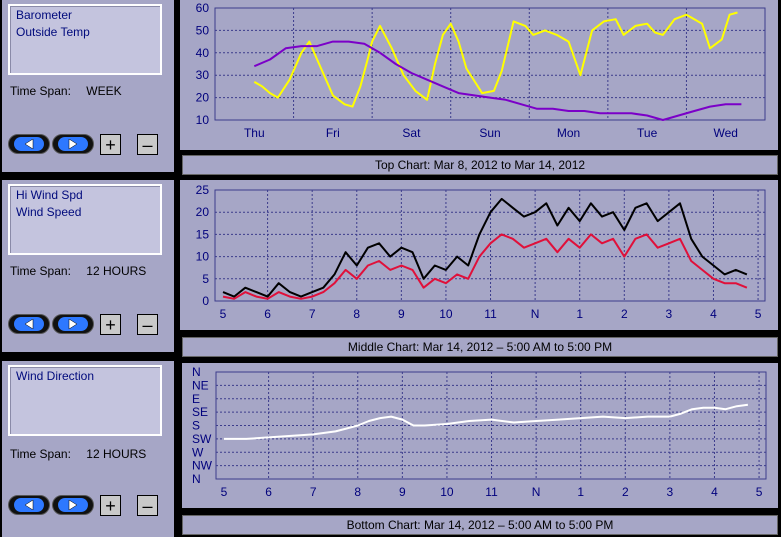  Describe the element at coordinates (480, 165) in the screenshot. I see `top-chart-caption: Top Chart: Mar 8, 2012 to Mar 14, 2012` at that location.